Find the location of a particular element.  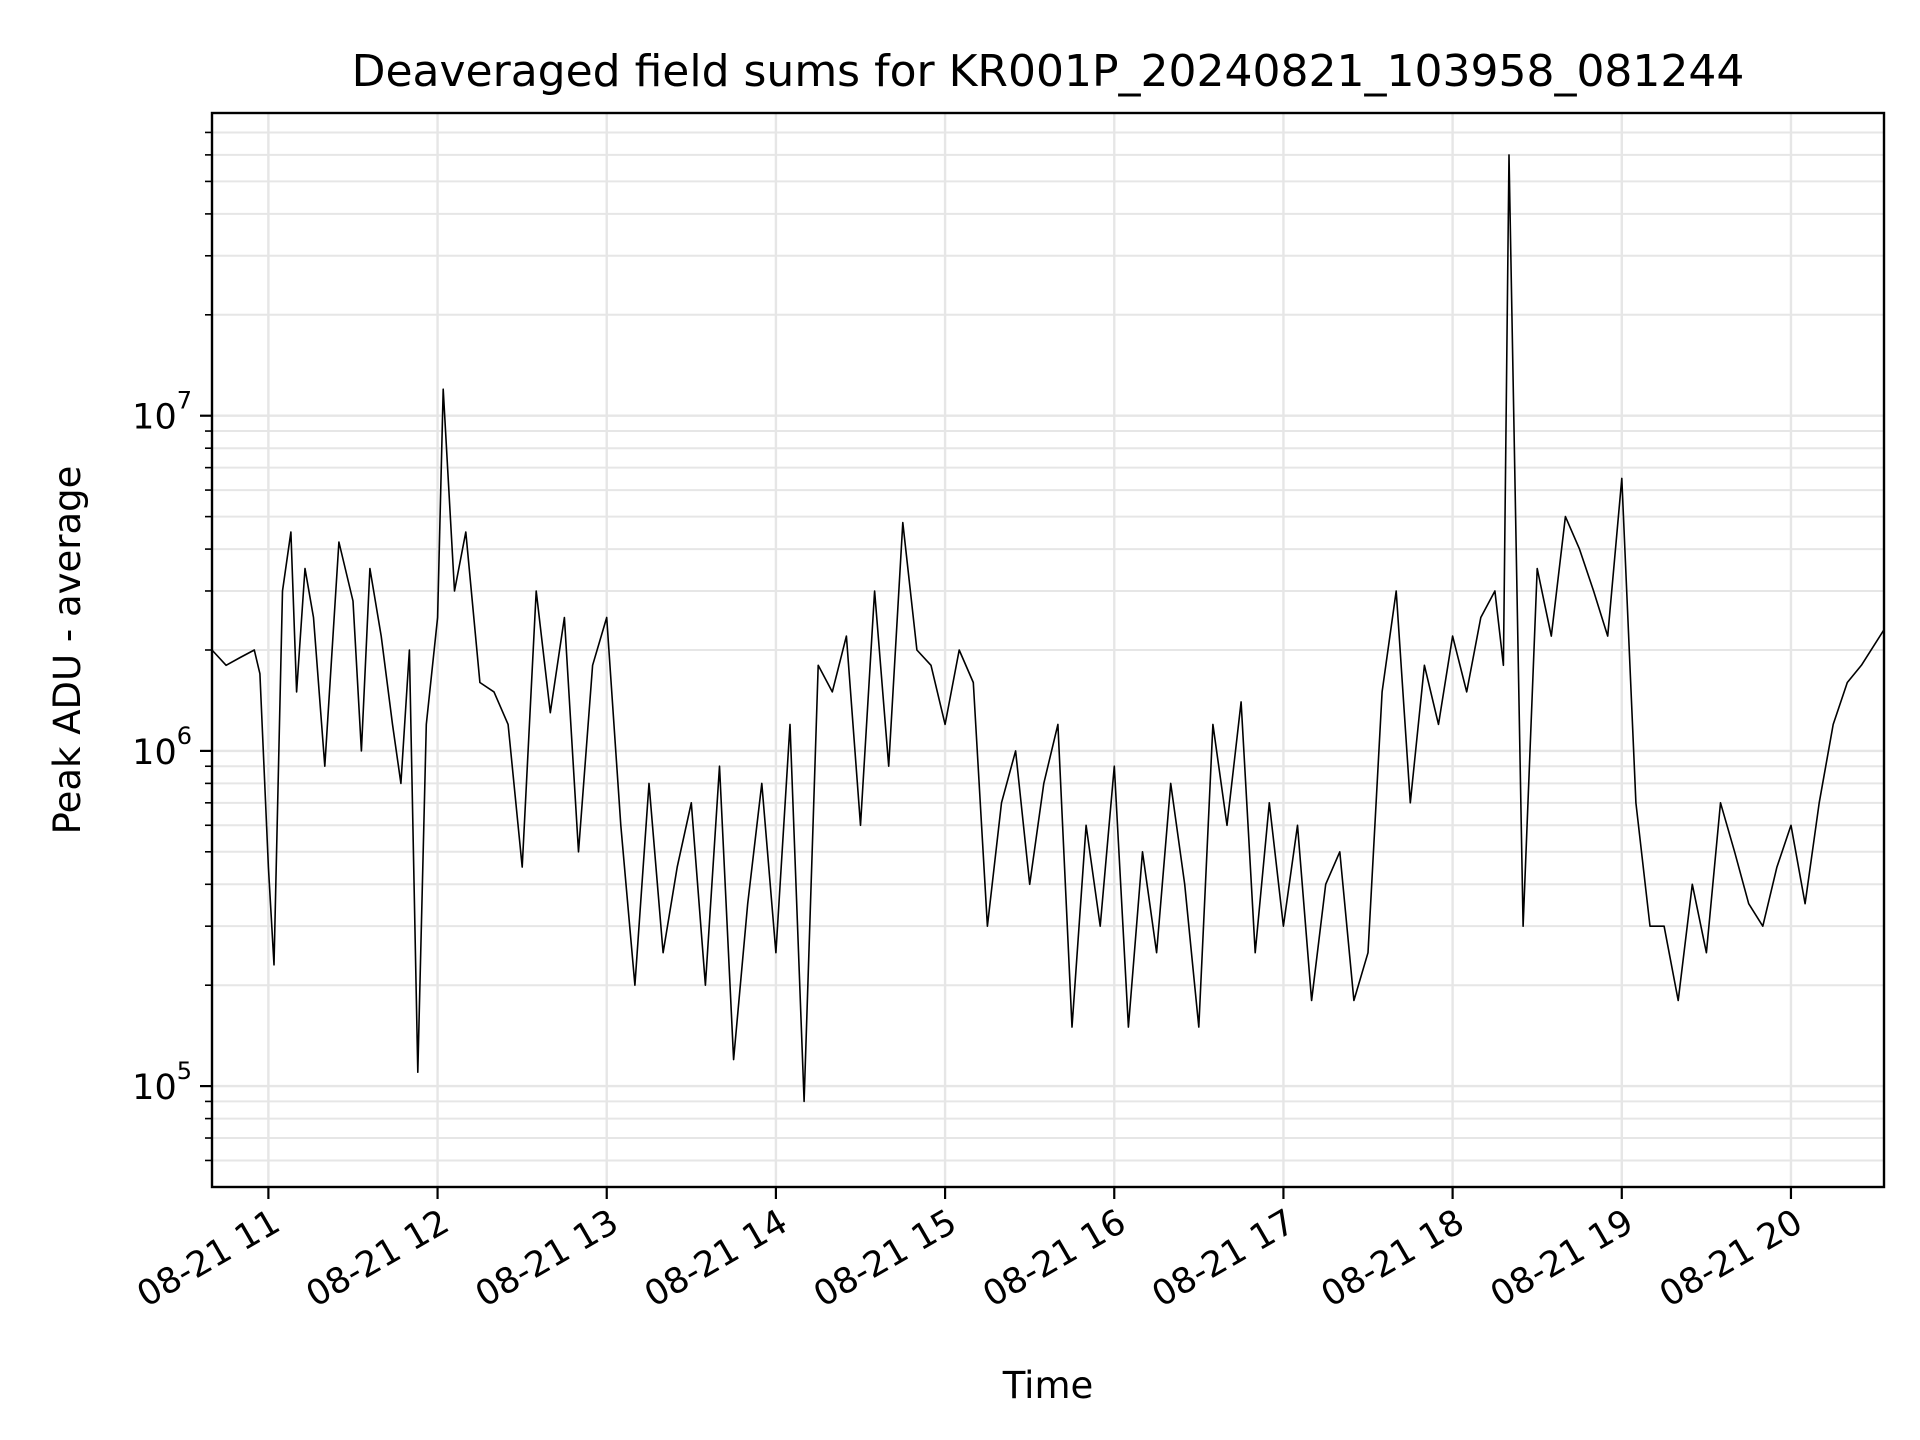

y-tick-label: 10⁵ is located at coordinates (162, 1082).